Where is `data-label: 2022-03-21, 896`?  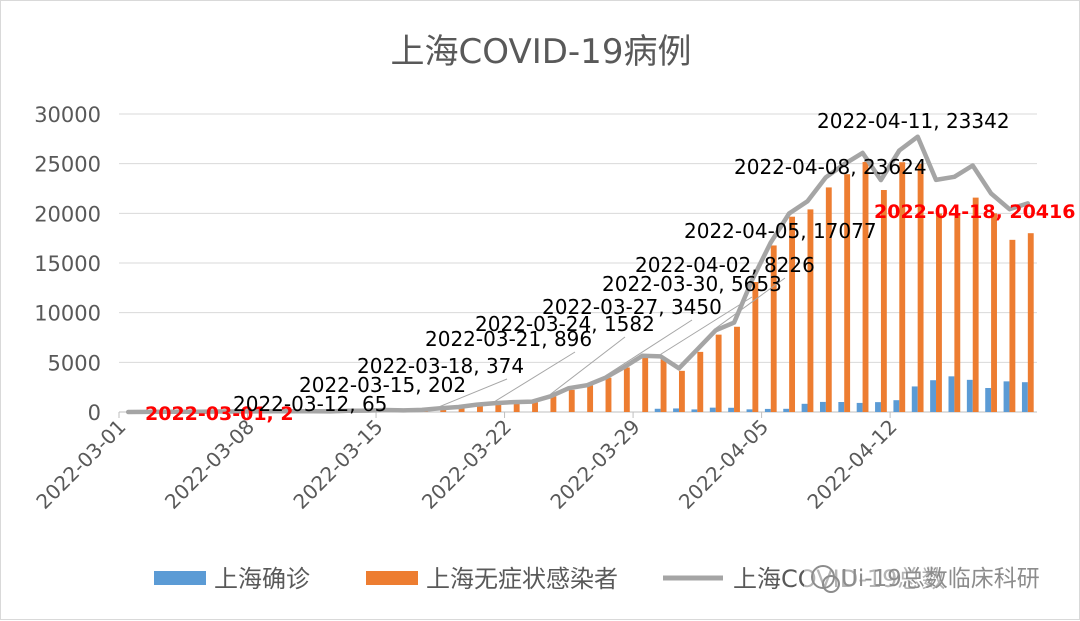
data-label: 2022-03-21, 896 is located at coordinates (508, 339).